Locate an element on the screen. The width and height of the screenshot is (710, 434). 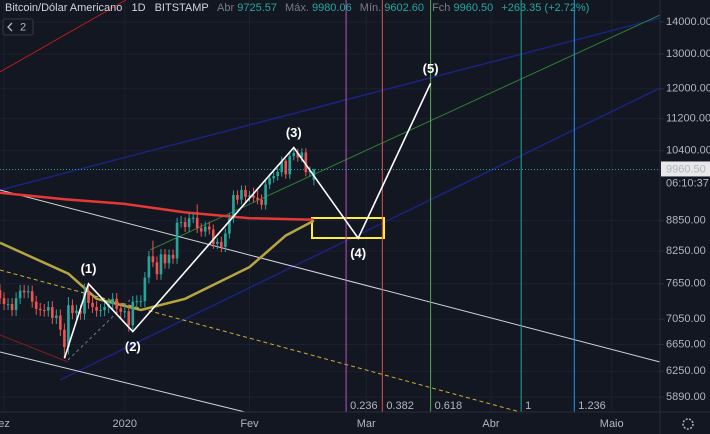
interval: 1D is located at coordinates (138, 8).